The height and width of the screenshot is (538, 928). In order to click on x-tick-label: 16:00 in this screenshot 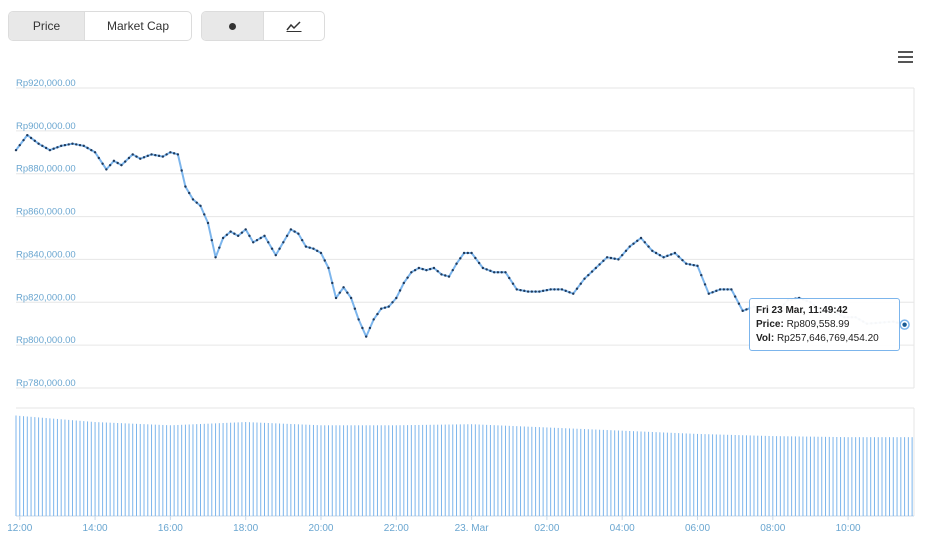, I will do `click(170, 528)`.